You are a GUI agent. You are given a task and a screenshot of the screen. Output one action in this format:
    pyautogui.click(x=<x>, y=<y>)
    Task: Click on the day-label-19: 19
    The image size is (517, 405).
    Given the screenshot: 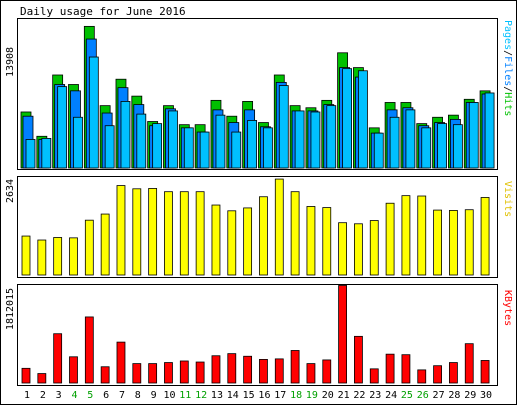 What is the action you would take?
    pyautogui.click(x=312, y=395)
    